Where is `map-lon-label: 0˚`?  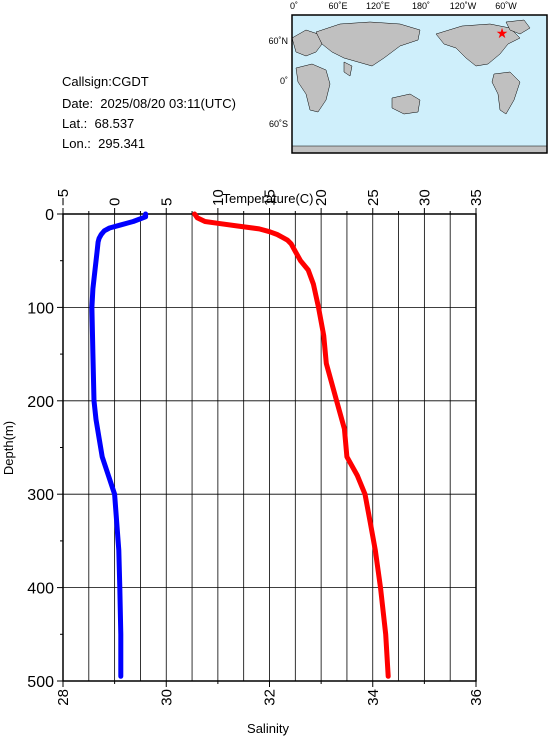 map-lon-label: 0˚ is located at coordinates (294, 6).